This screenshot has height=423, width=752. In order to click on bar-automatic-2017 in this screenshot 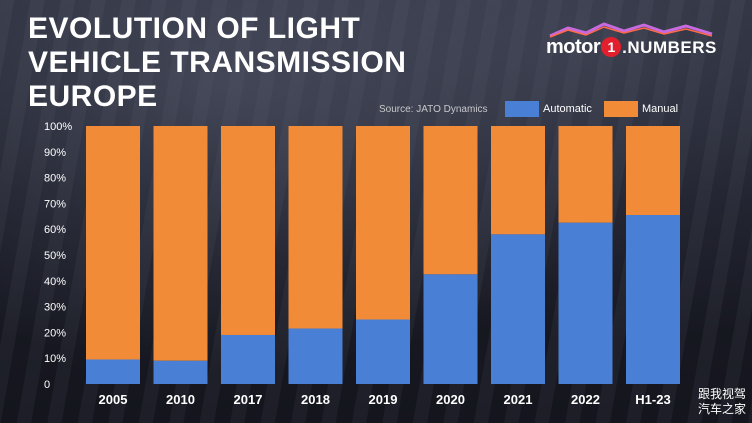, I will do `click(248, 359)`.